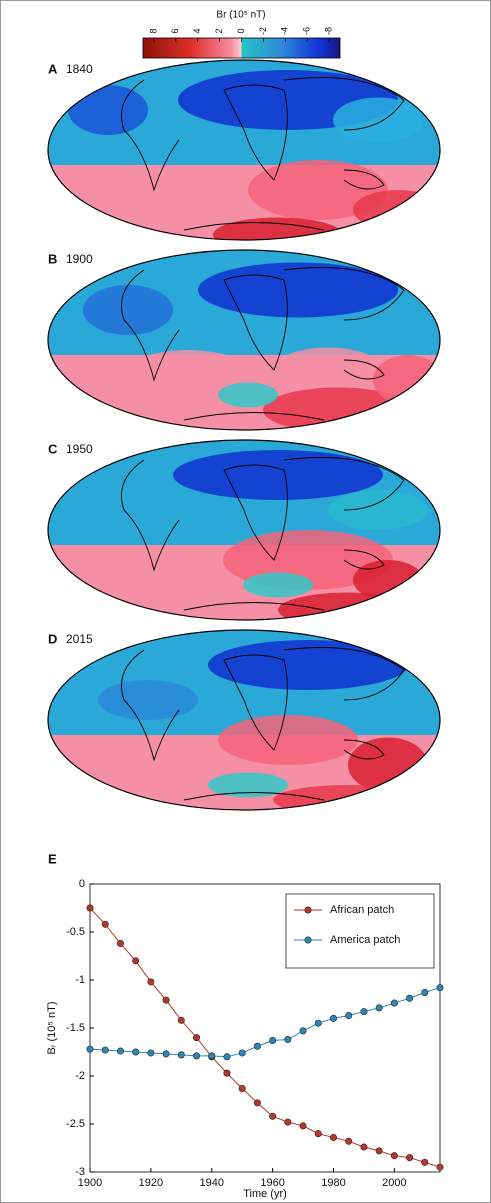 Image resolution: width=491 pixels, height=1203 pixels. Describe the element at coordinates (52, 638) in the screenshot. I see `panel-letter: D` at that location.